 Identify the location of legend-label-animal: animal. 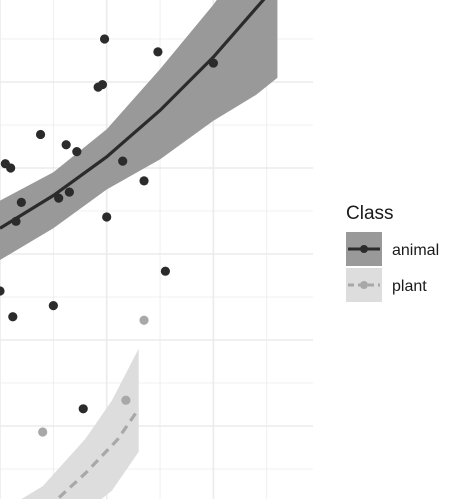
(415, 250).